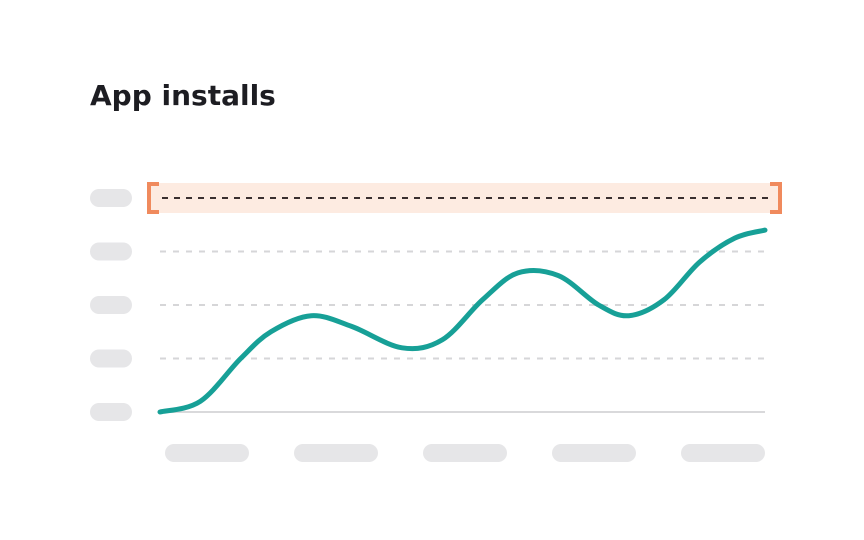 The height and width of the screenshot is (540, 864). I want to click on x-label-placeholders, so click(465, 453).